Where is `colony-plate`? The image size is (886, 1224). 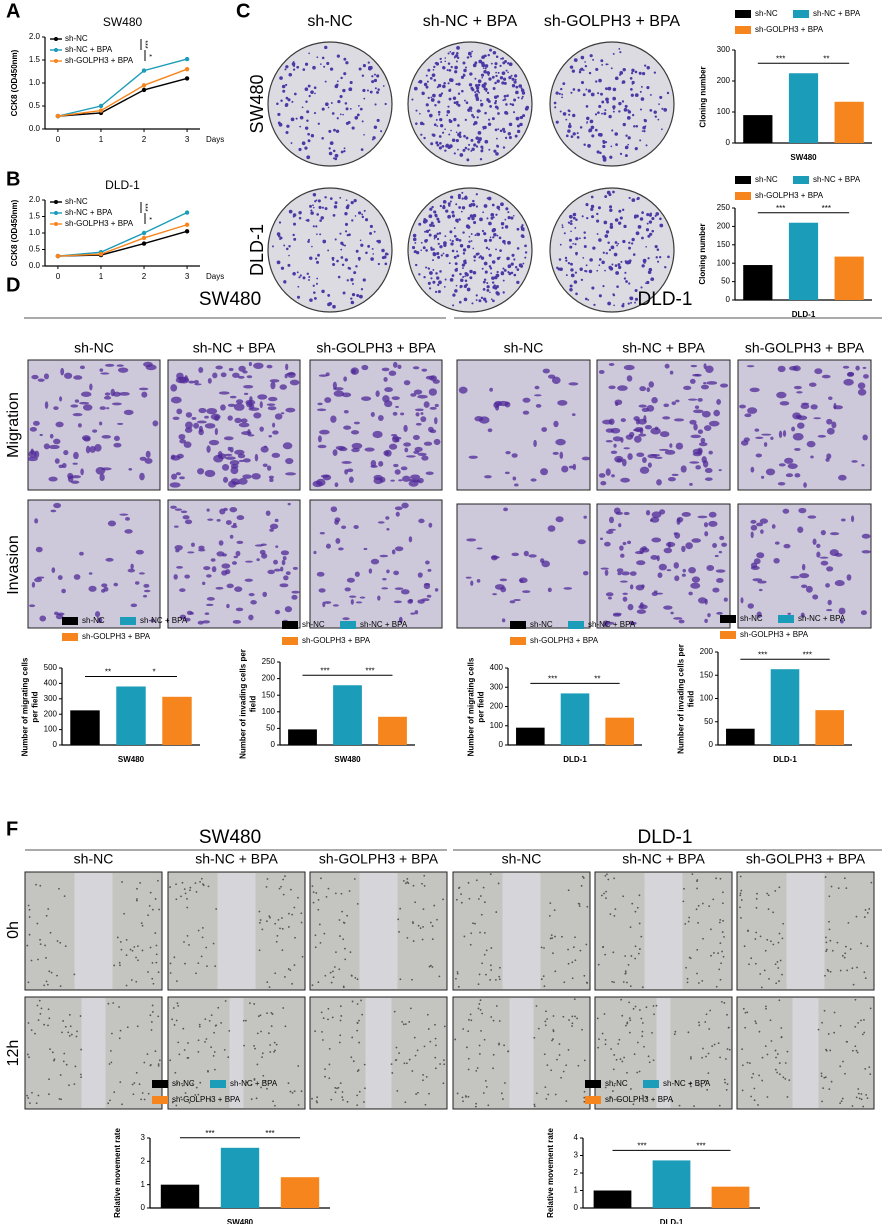 colony-plate is located at coordinates (470, 104).